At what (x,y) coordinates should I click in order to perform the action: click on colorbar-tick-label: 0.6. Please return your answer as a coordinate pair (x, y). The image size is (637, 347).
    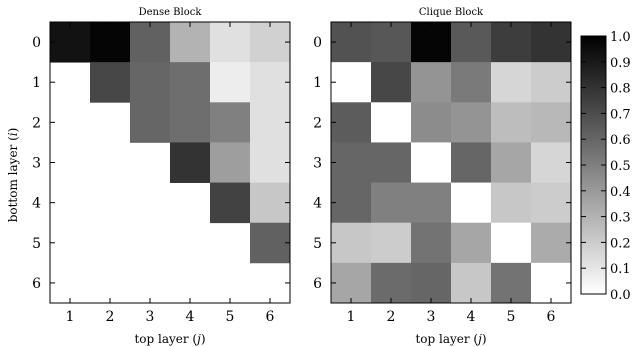
    Looking at the image, I should click on (620, 140).